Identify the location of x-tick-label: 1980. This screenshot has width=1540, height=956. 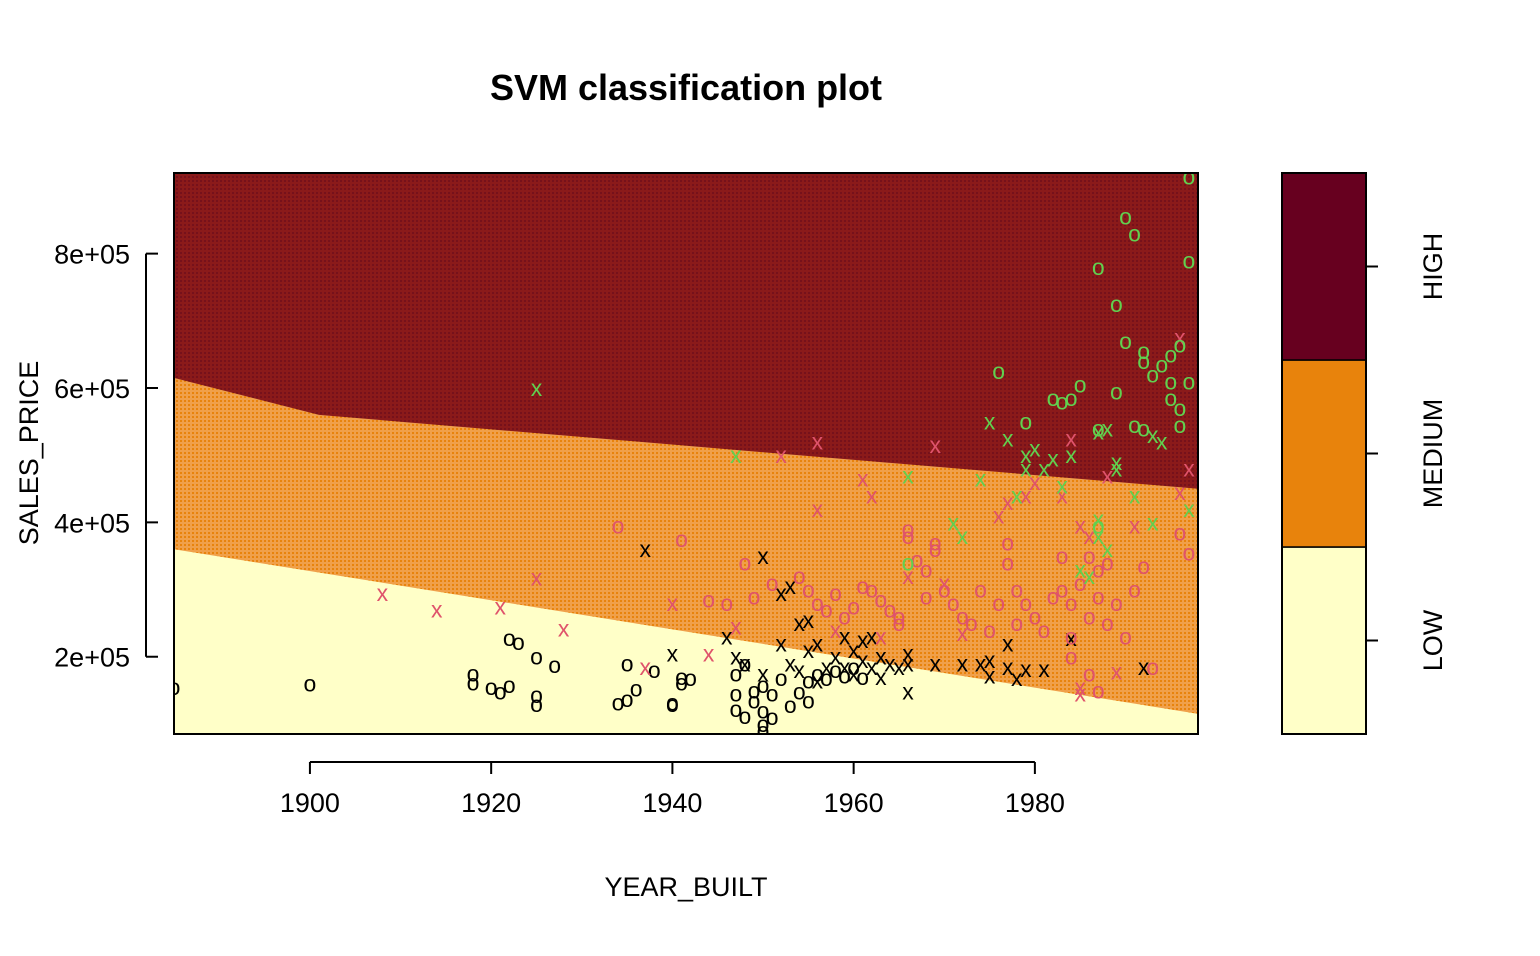
(1035, 803).